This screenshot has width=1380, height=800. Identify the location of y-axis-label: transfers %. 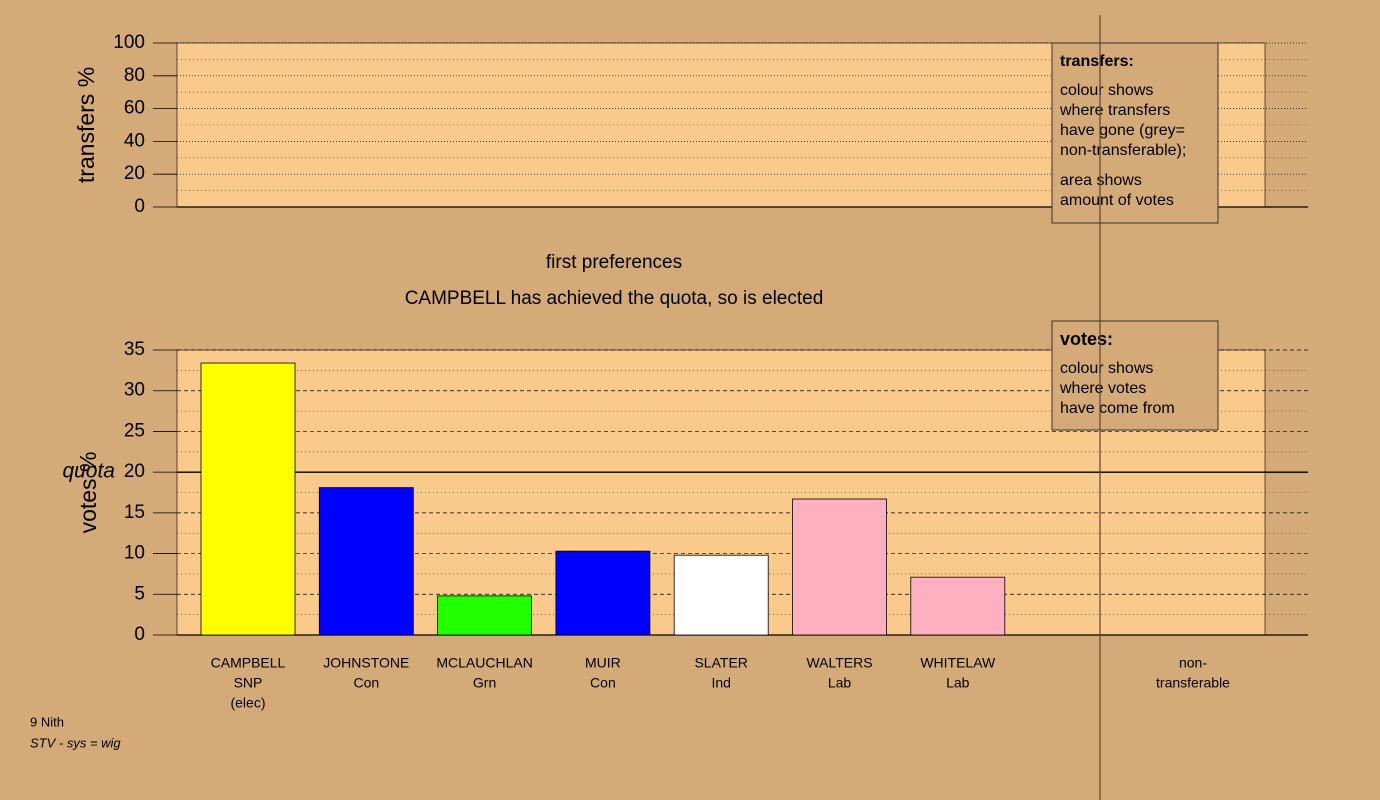
(86, 125).